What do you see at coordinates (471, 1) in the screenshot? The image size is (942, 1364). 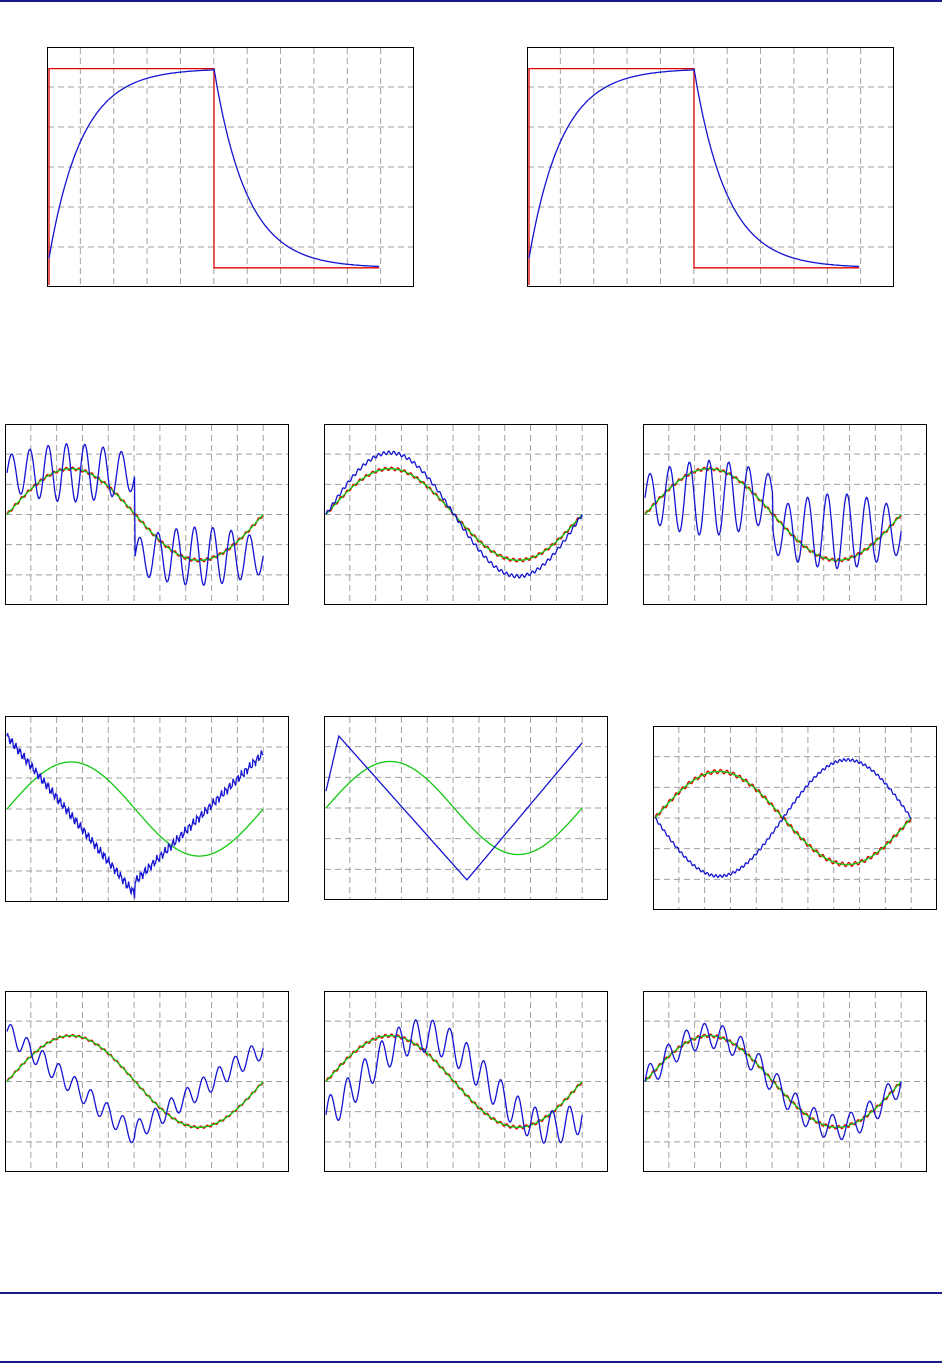 I see `top-rule` at bounding box center [471, 1].